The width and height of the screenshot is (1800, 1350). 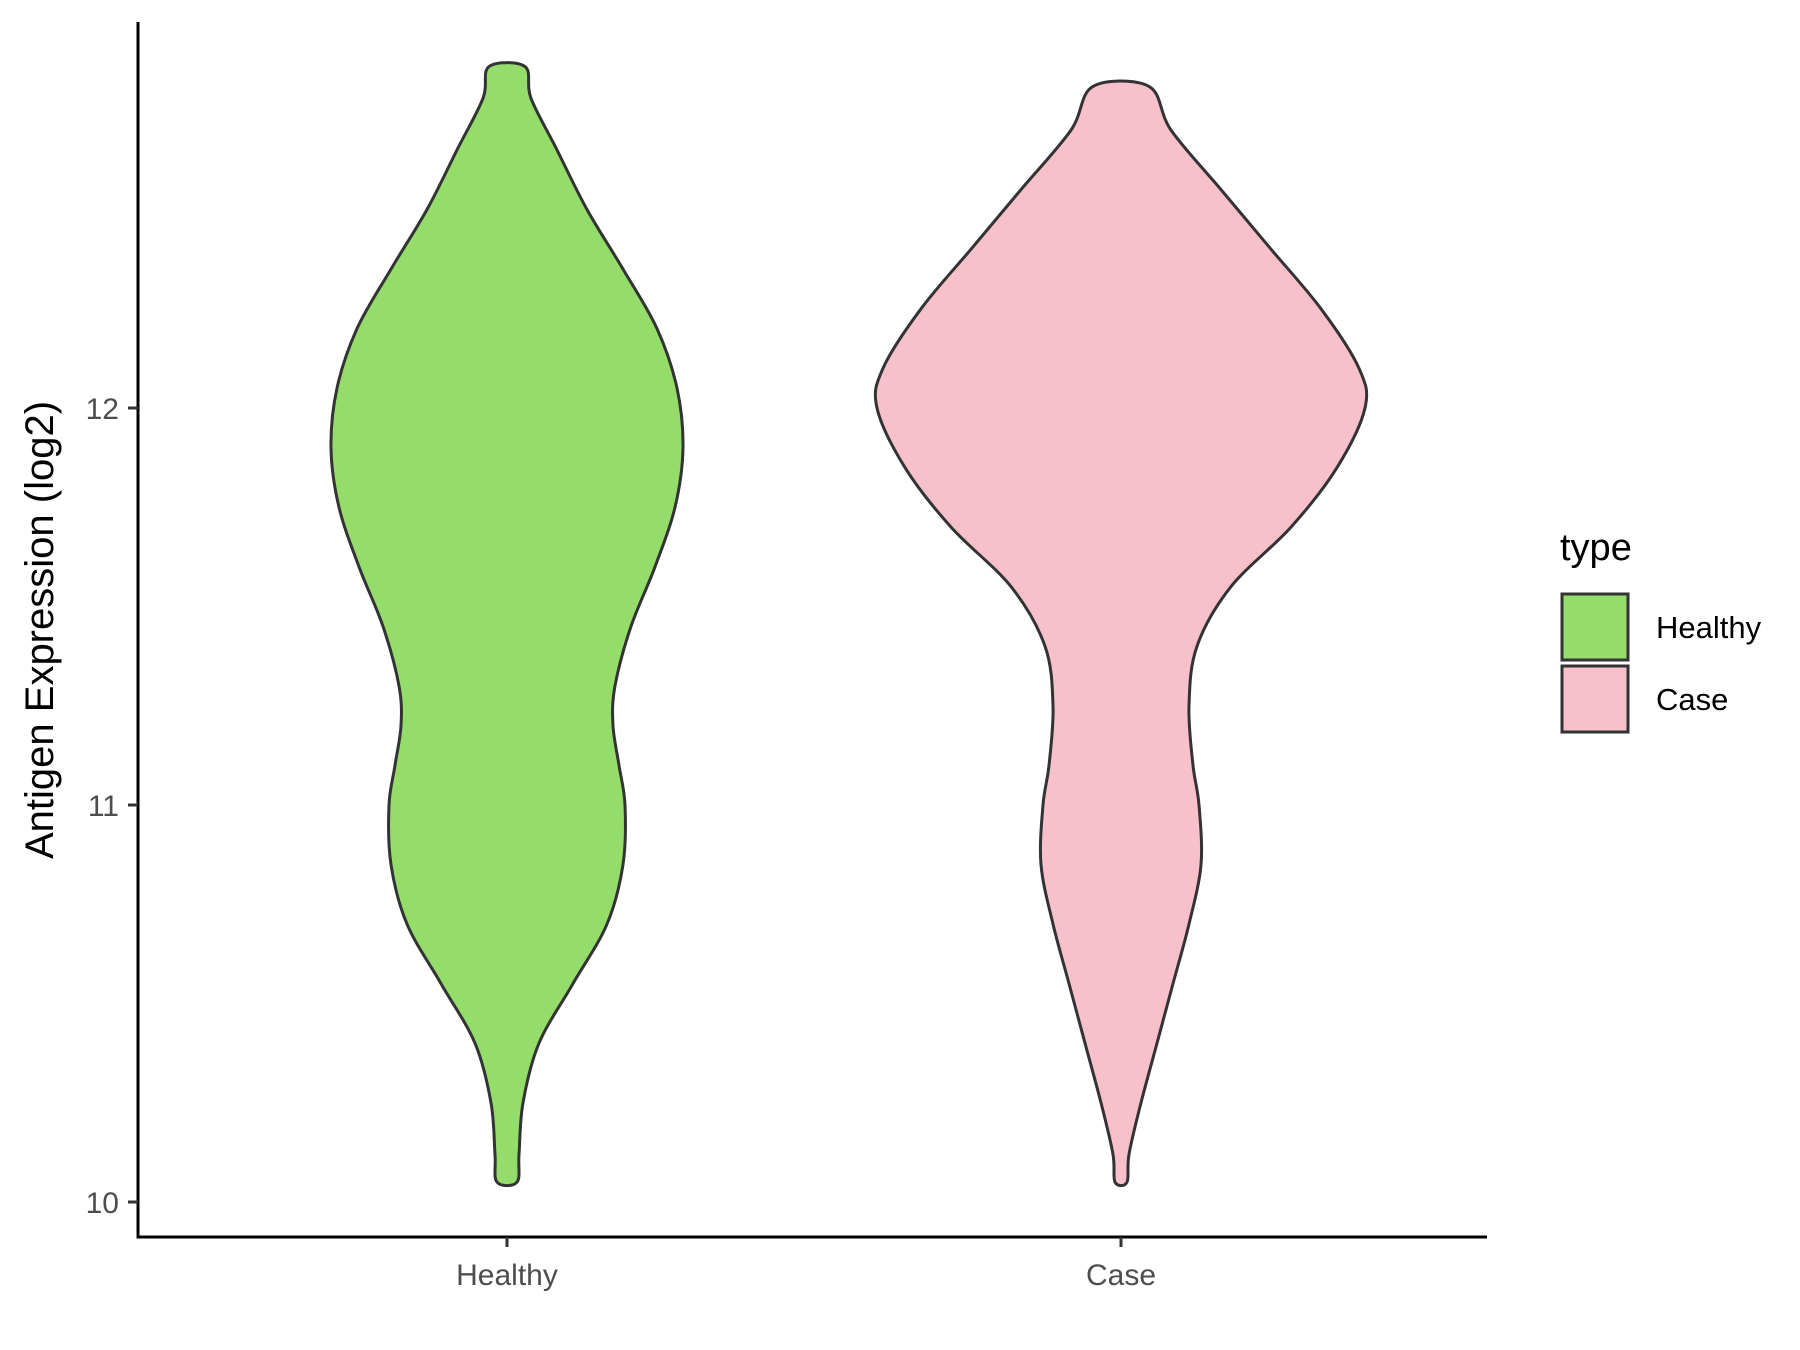 I want to click on legend: type Healthy Case, so click(x=1661, y=630).